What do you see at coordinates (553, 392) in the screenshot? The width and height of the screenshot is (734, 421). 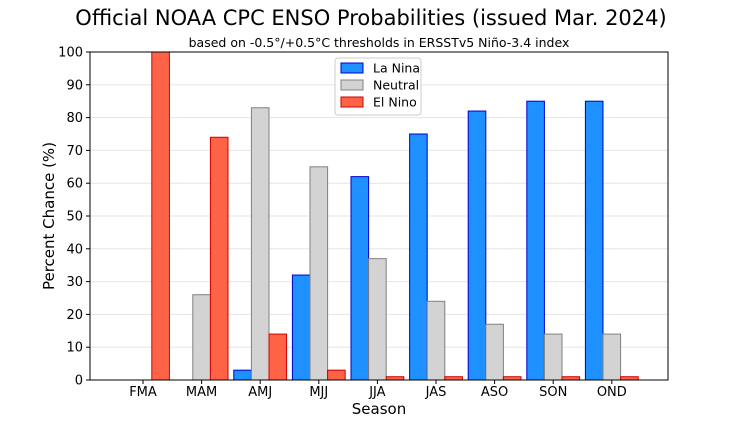 I see `x-tick-label: SON` at bounding box center [553, 392].